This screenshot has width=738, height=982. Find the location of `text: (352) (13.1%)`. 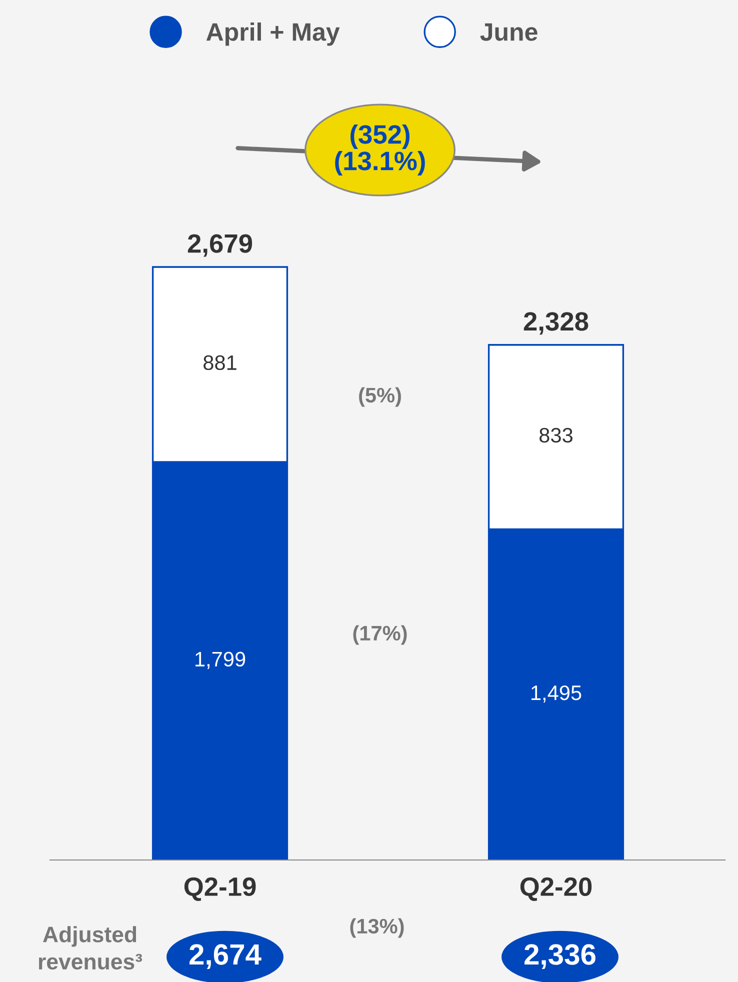

text: (352) (13.1%) is located at coordinates (380, 150).